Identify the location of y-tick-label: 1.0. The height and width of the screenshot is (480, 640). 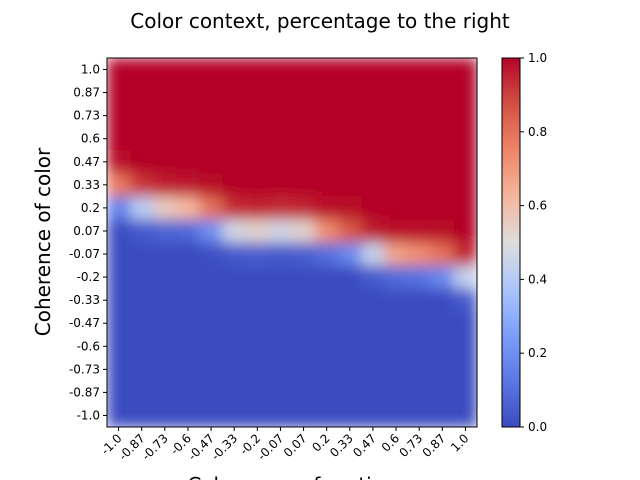
(90, 70).